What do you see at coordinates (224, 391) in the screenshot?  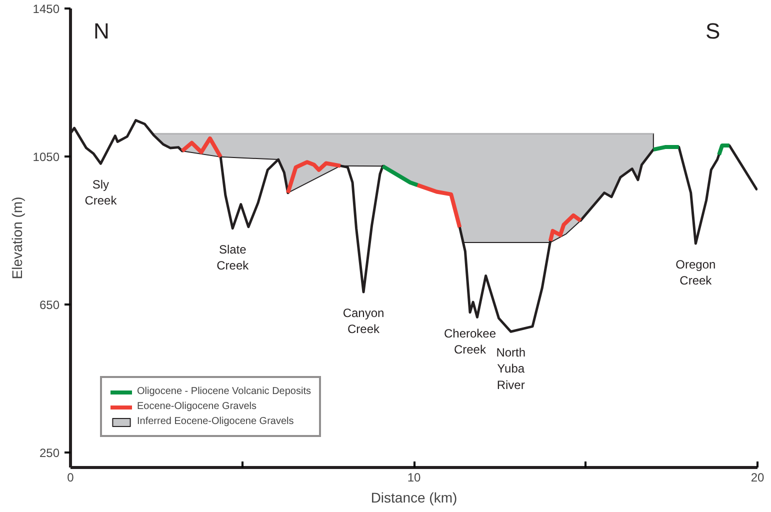 I see `legend-label: Oligocene - Pliocene Volcanic Deposits` at bounding box center [224, 391].